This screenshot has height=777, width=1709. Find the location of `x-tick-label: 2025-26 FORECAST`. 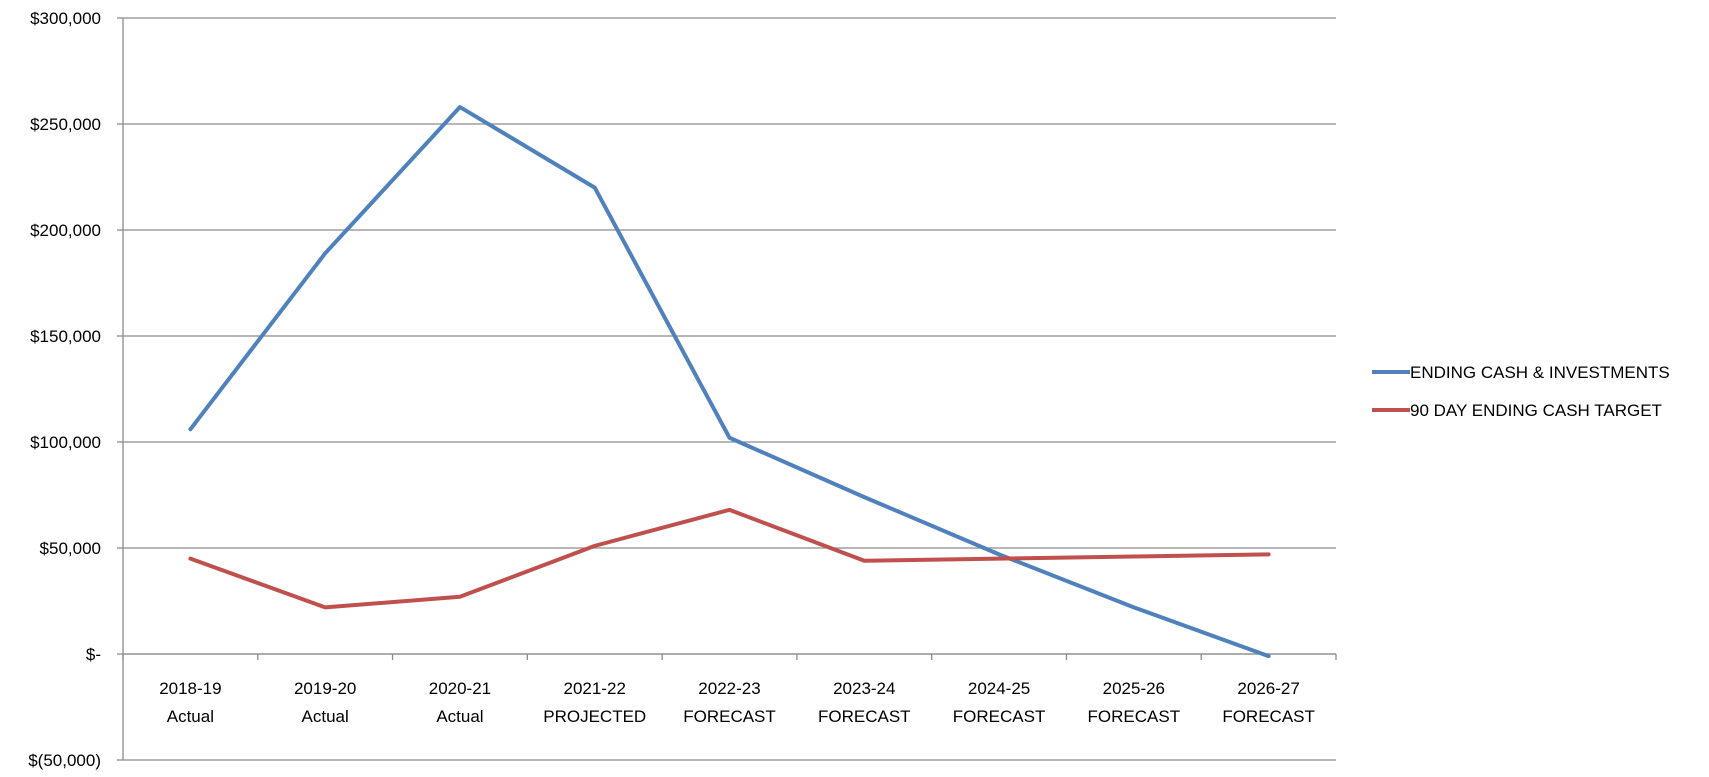

x-tick-label: 2025-26 FORECAST is located at coordinates (1134, 702).